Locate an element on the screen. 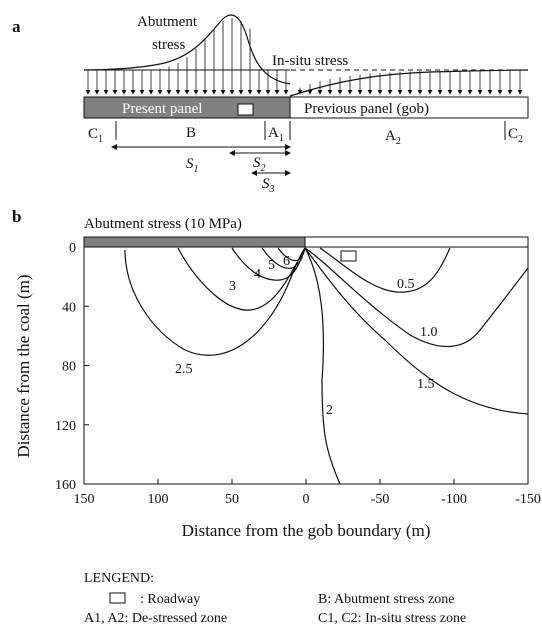 The width and height of the screenshot is (542, 629). legend-title: LENGEND: is located at coordinates (119, 578).